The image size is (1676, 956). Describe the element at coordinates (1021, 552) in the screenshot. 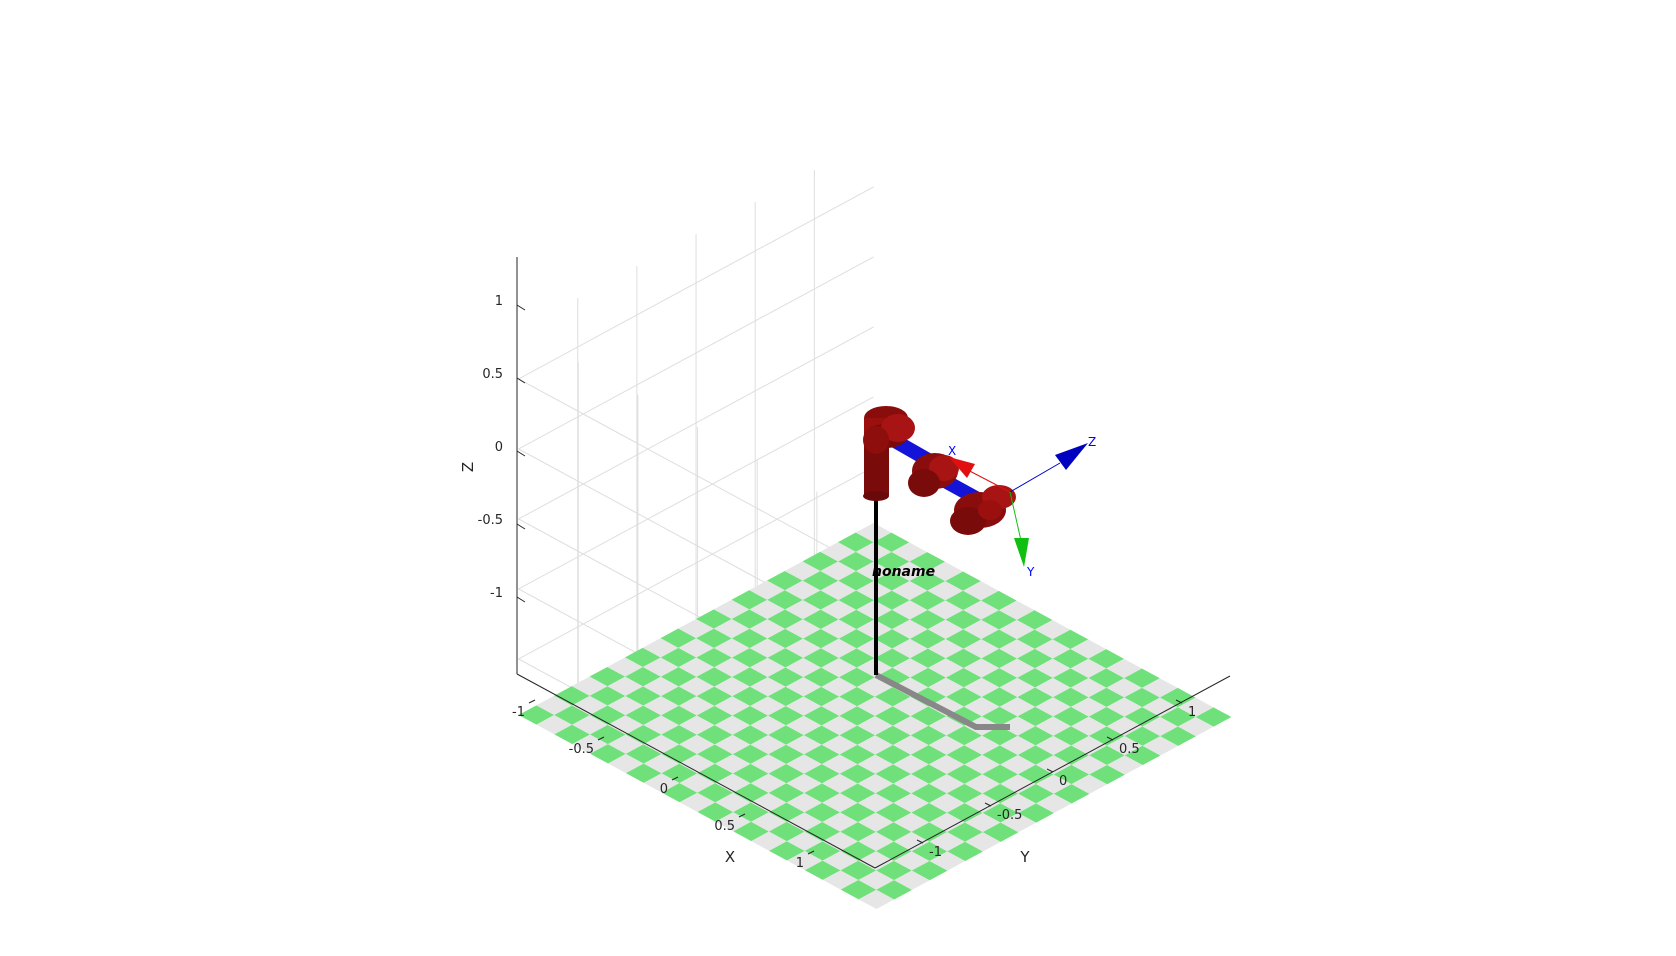

I see `frame-y-arrowhead` at that location.